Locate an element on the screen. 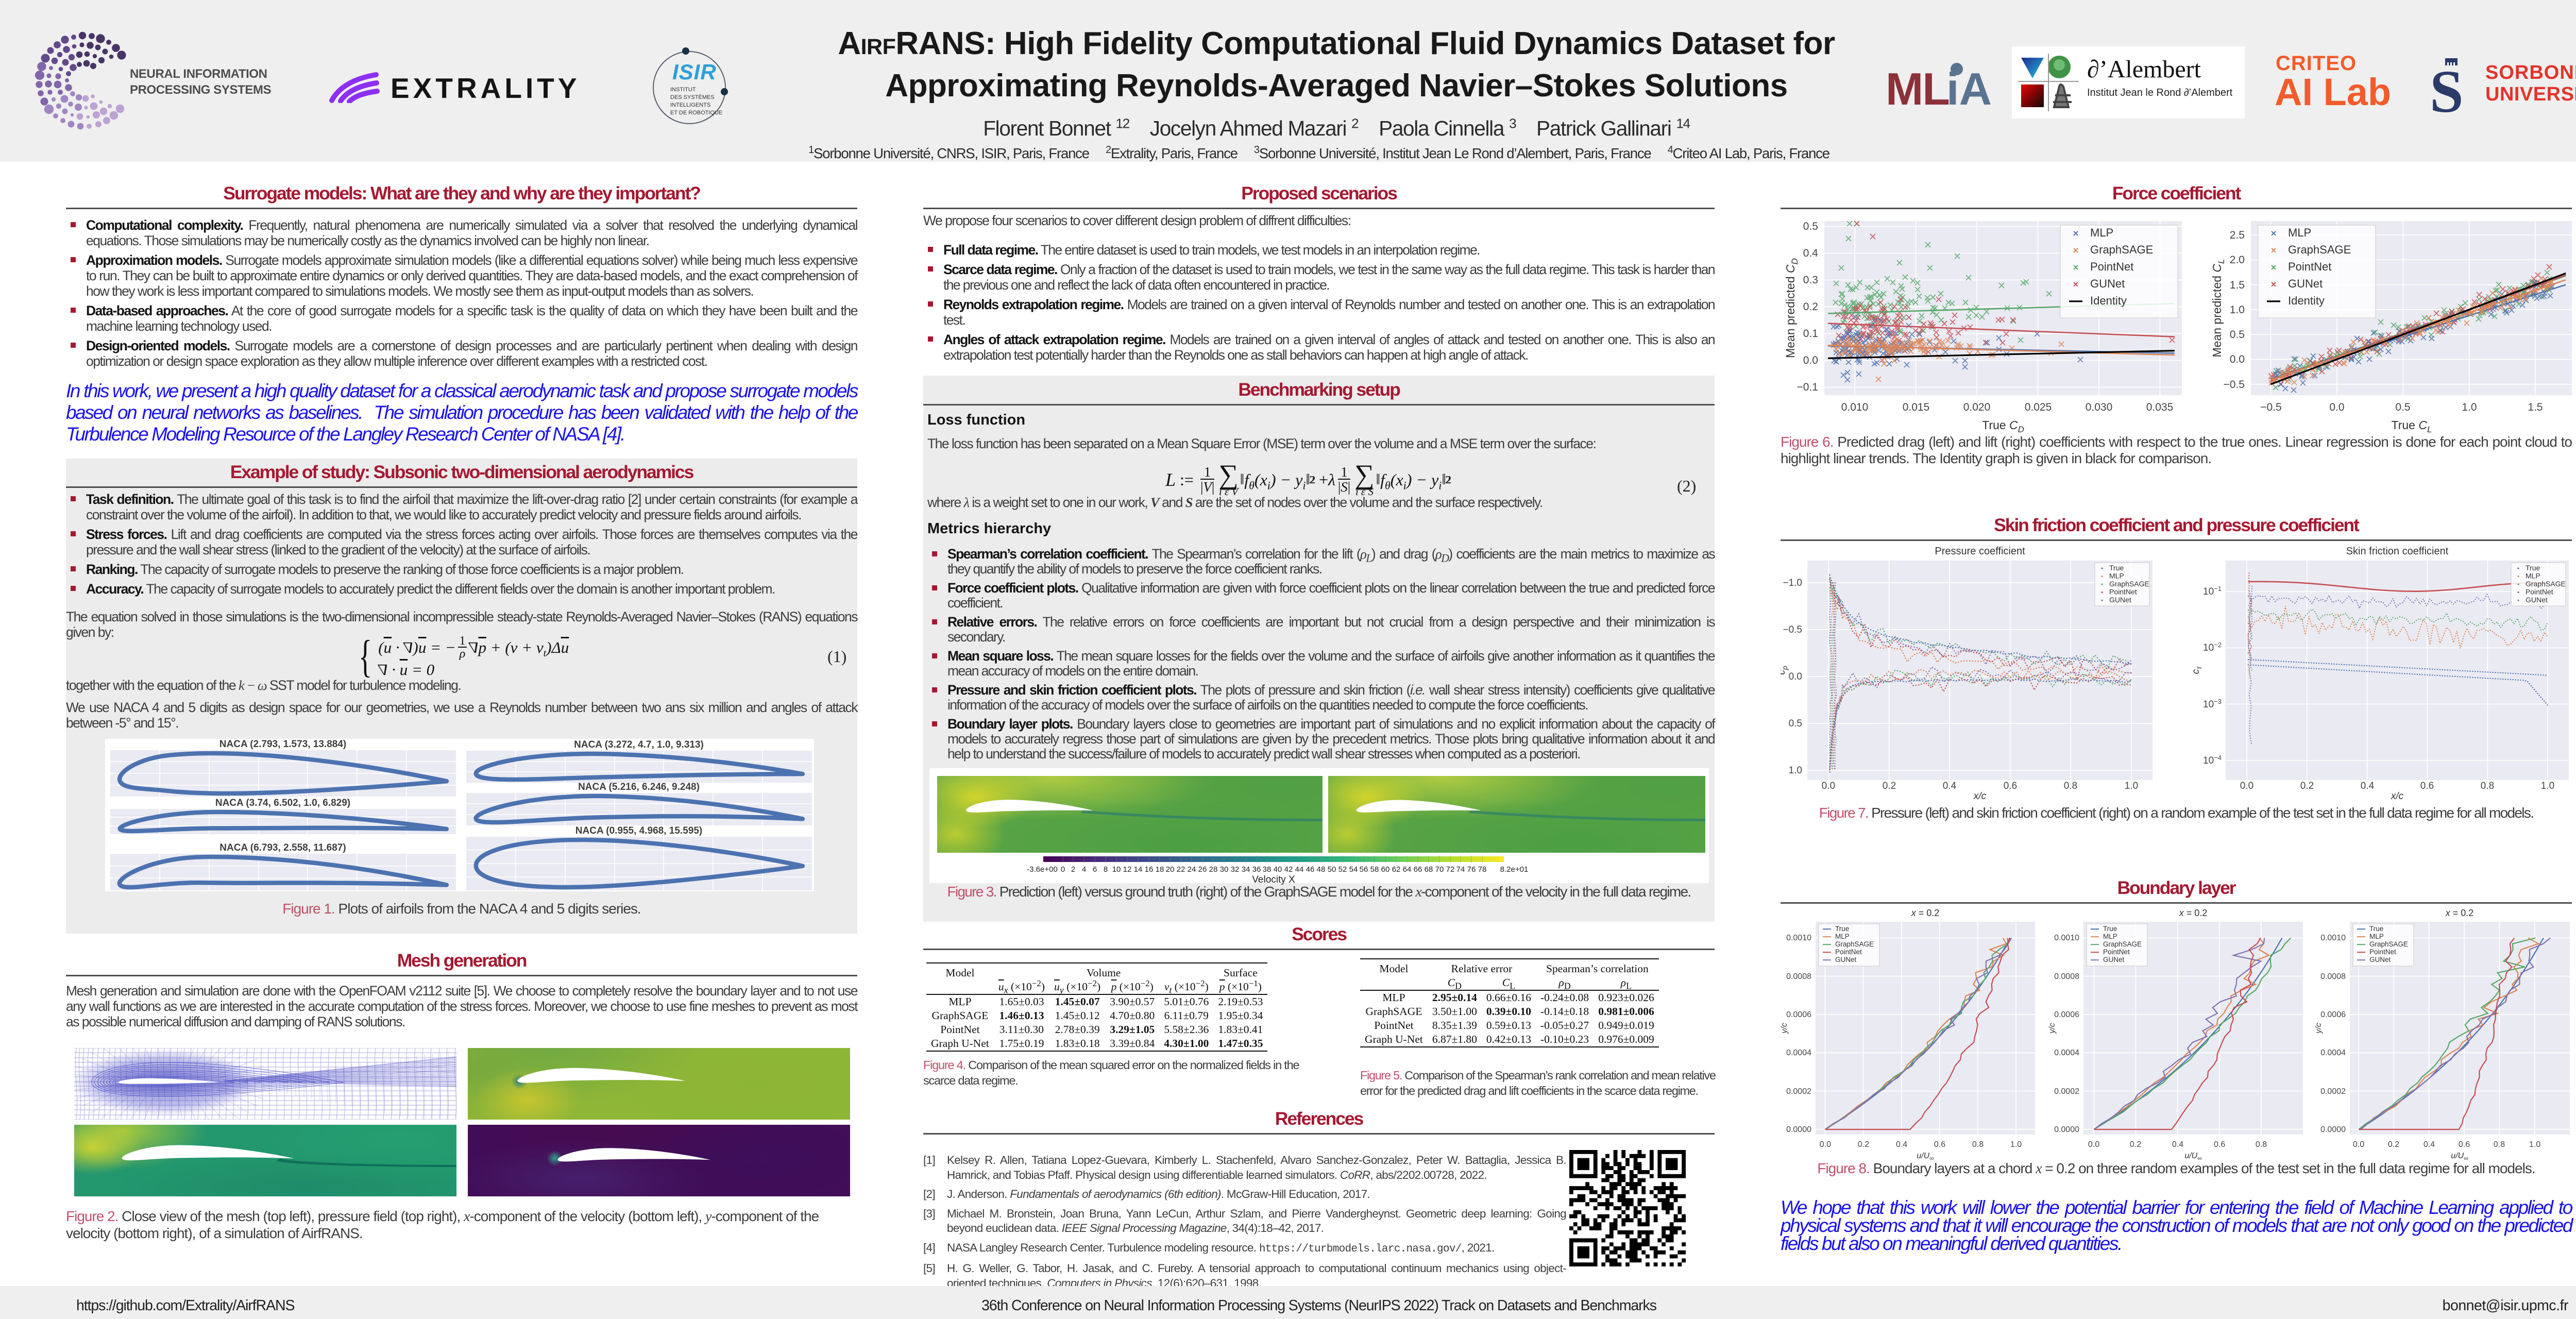  svg-text: cτ is located at coordinates (2197, 670).